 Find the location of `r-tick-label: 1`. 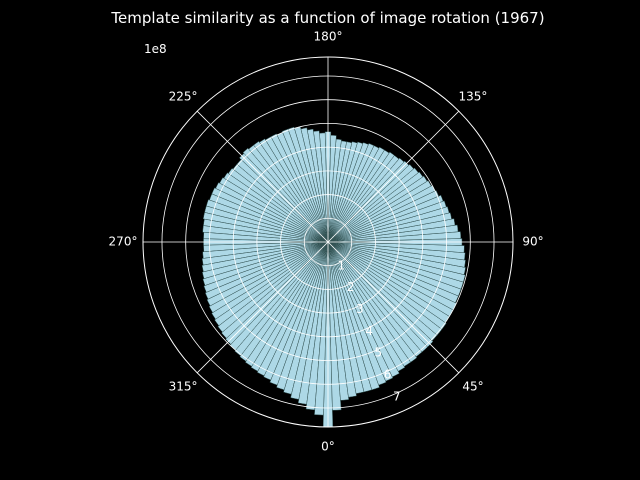

r-tick-label: 1 is located at coordinates (341, 265).